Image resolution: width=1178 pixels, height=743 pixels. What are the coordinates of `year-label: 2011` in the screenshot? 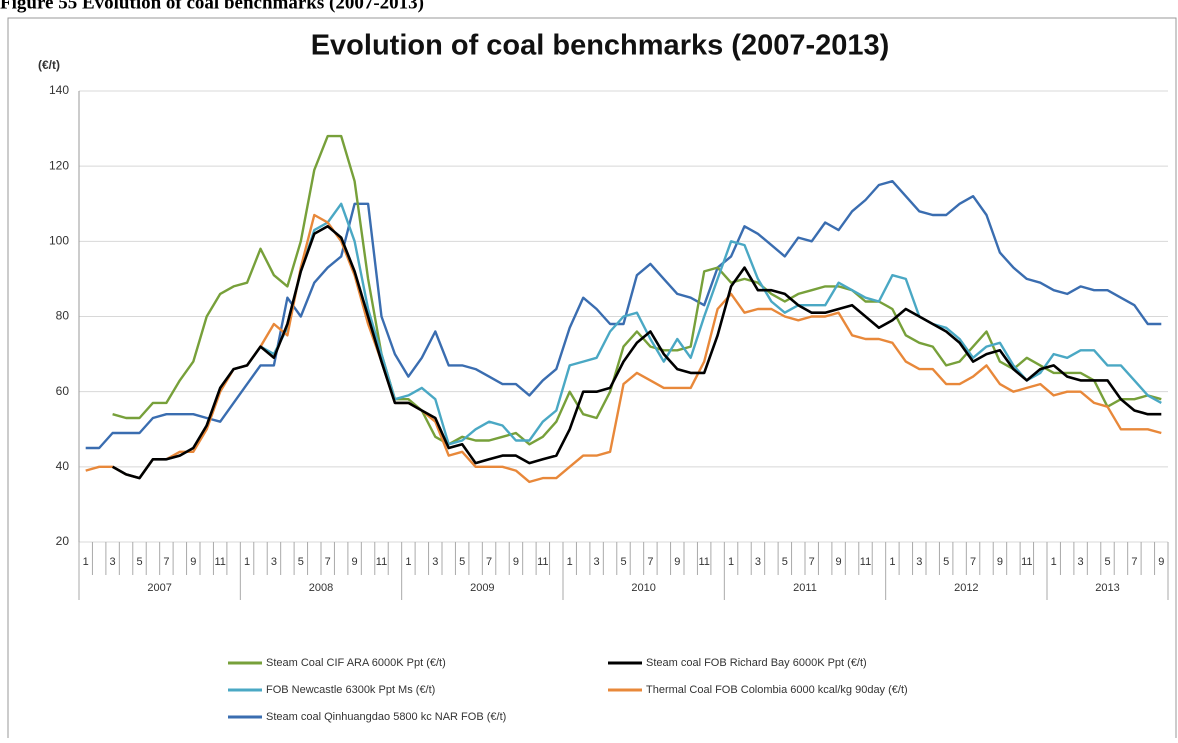 It's located at (805, 588).